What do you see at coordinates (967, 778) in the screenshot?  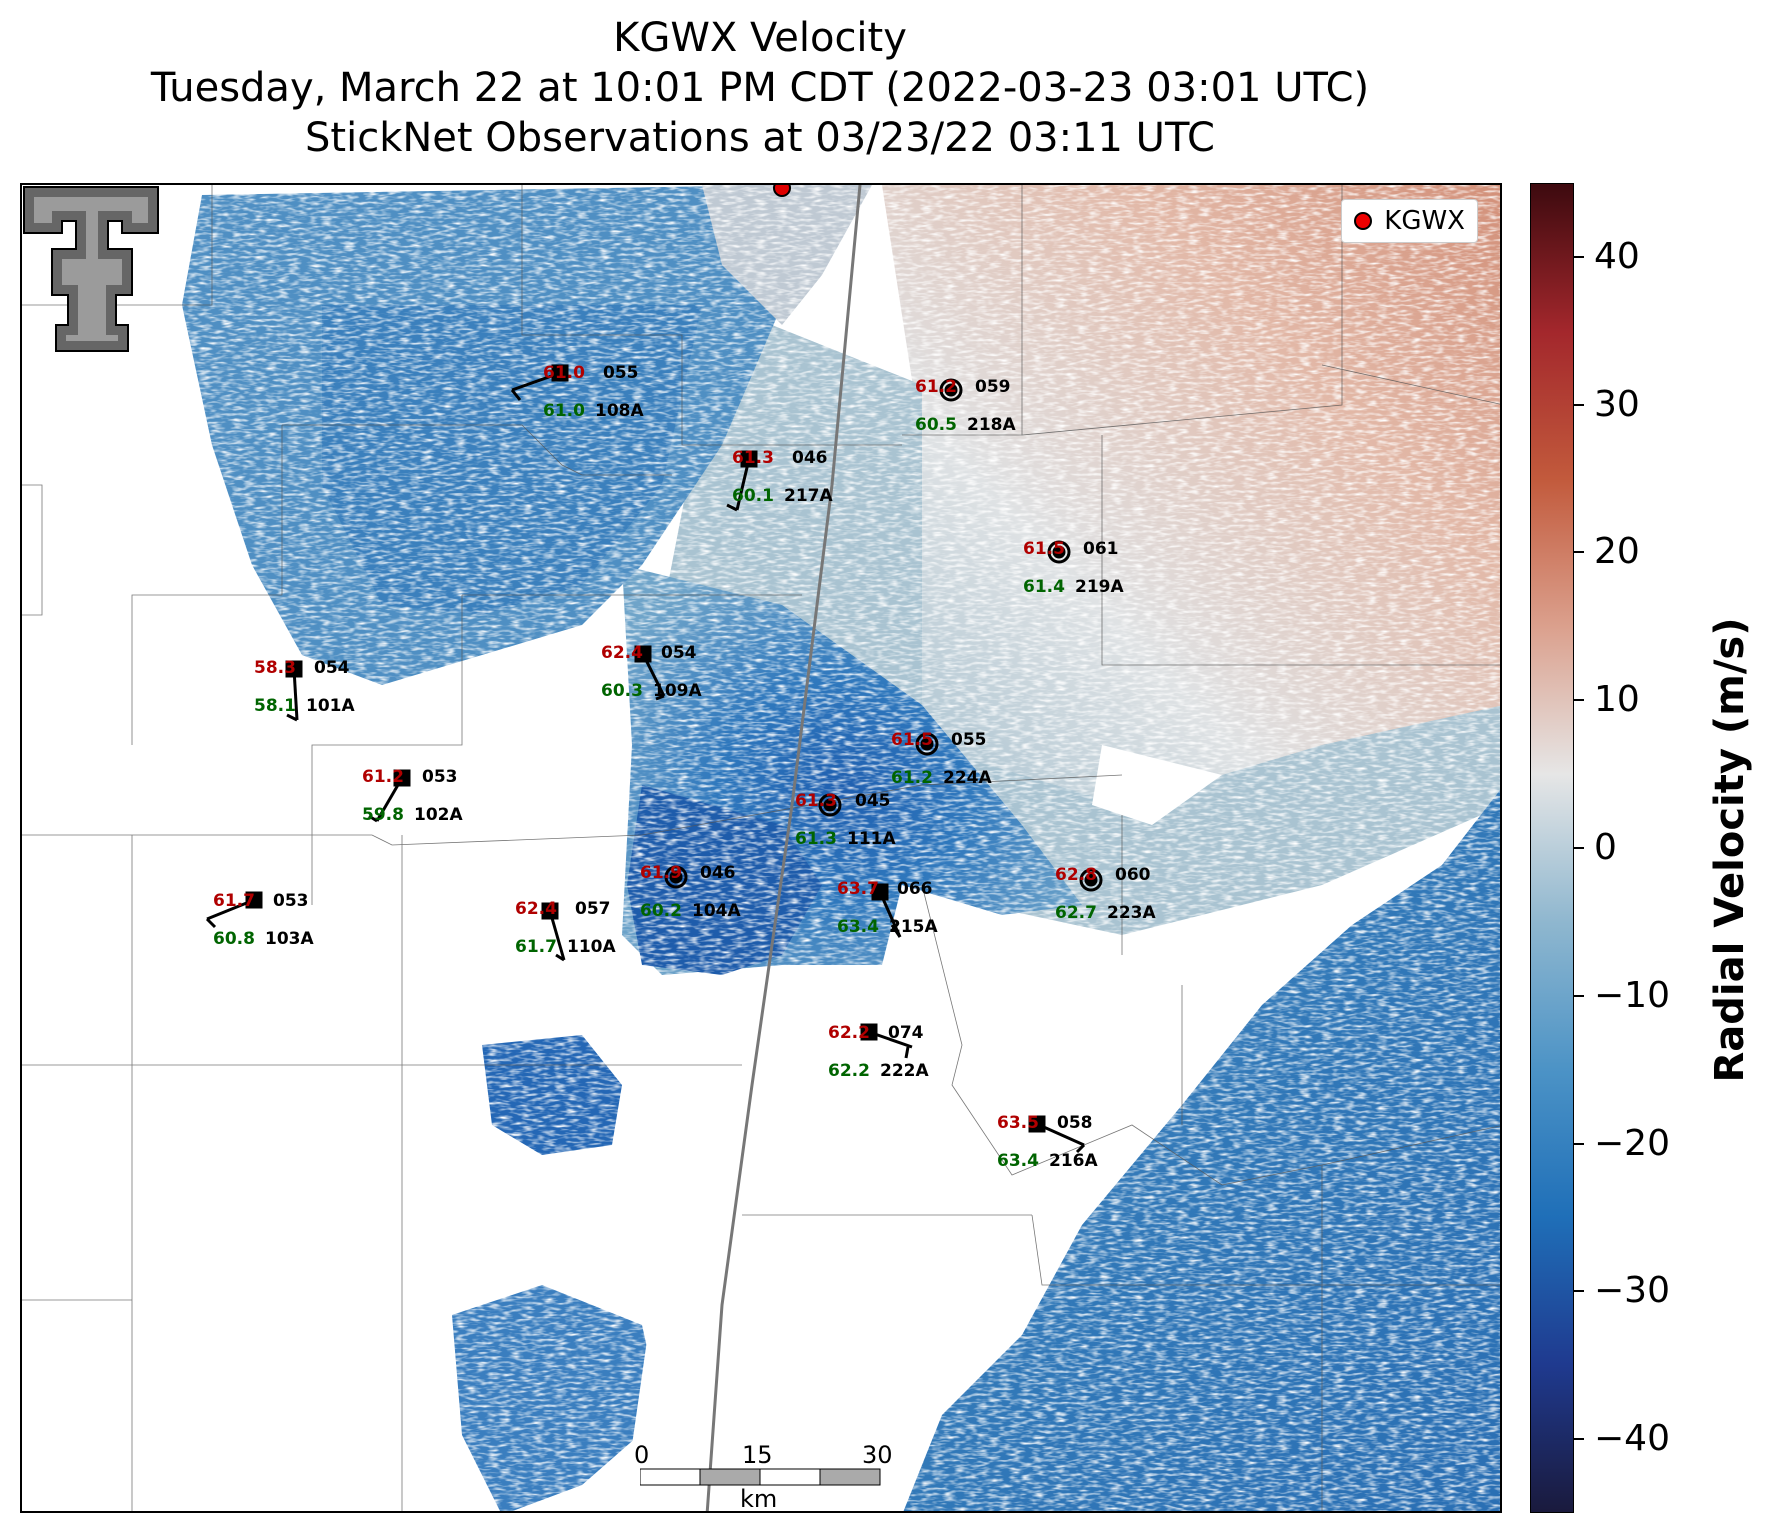 I see `station-id: 224A` at bounding box center [967, 778].